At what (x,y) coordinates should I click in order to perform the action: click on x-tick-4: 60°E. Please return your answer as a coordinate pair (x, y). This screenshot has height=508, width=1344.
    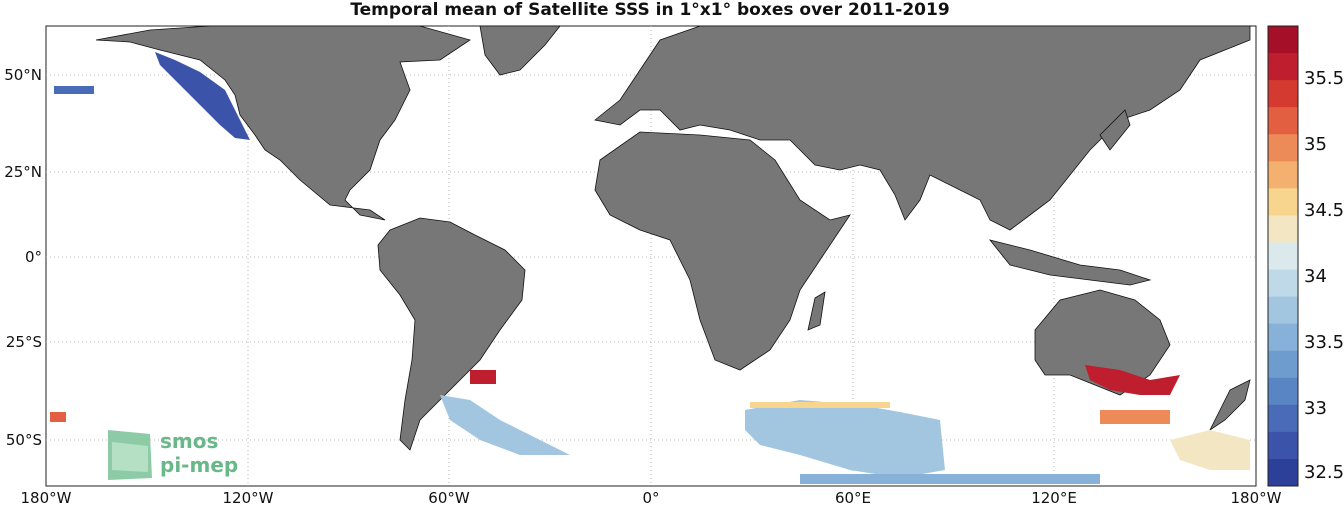
    Looking at the image, I should click on (853, 498).